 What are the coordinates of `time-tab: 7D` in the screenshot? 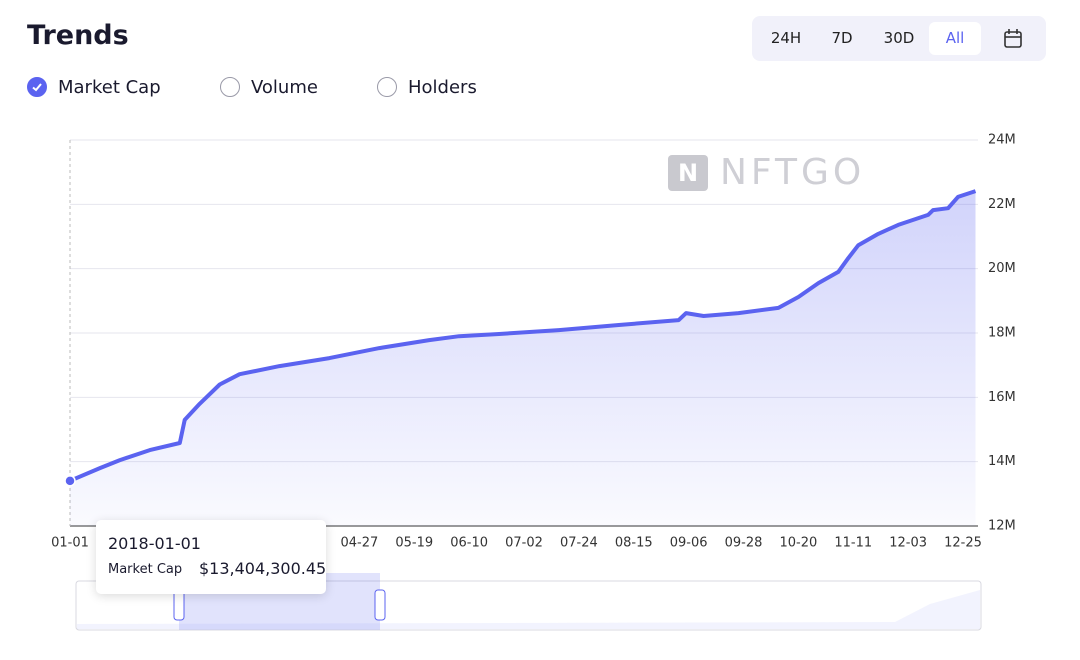 It's located at (842, 38).